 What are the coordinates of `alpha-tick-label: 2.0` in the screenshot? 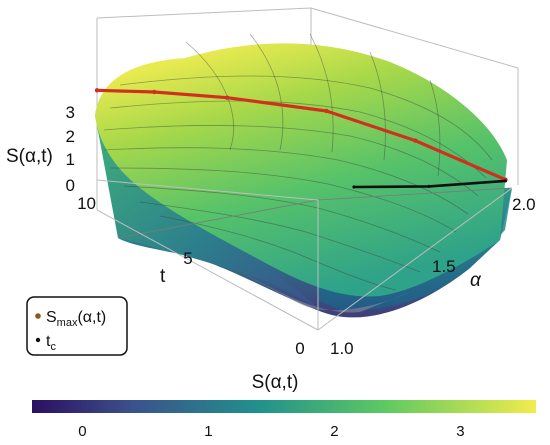 It's located at (524, 204).